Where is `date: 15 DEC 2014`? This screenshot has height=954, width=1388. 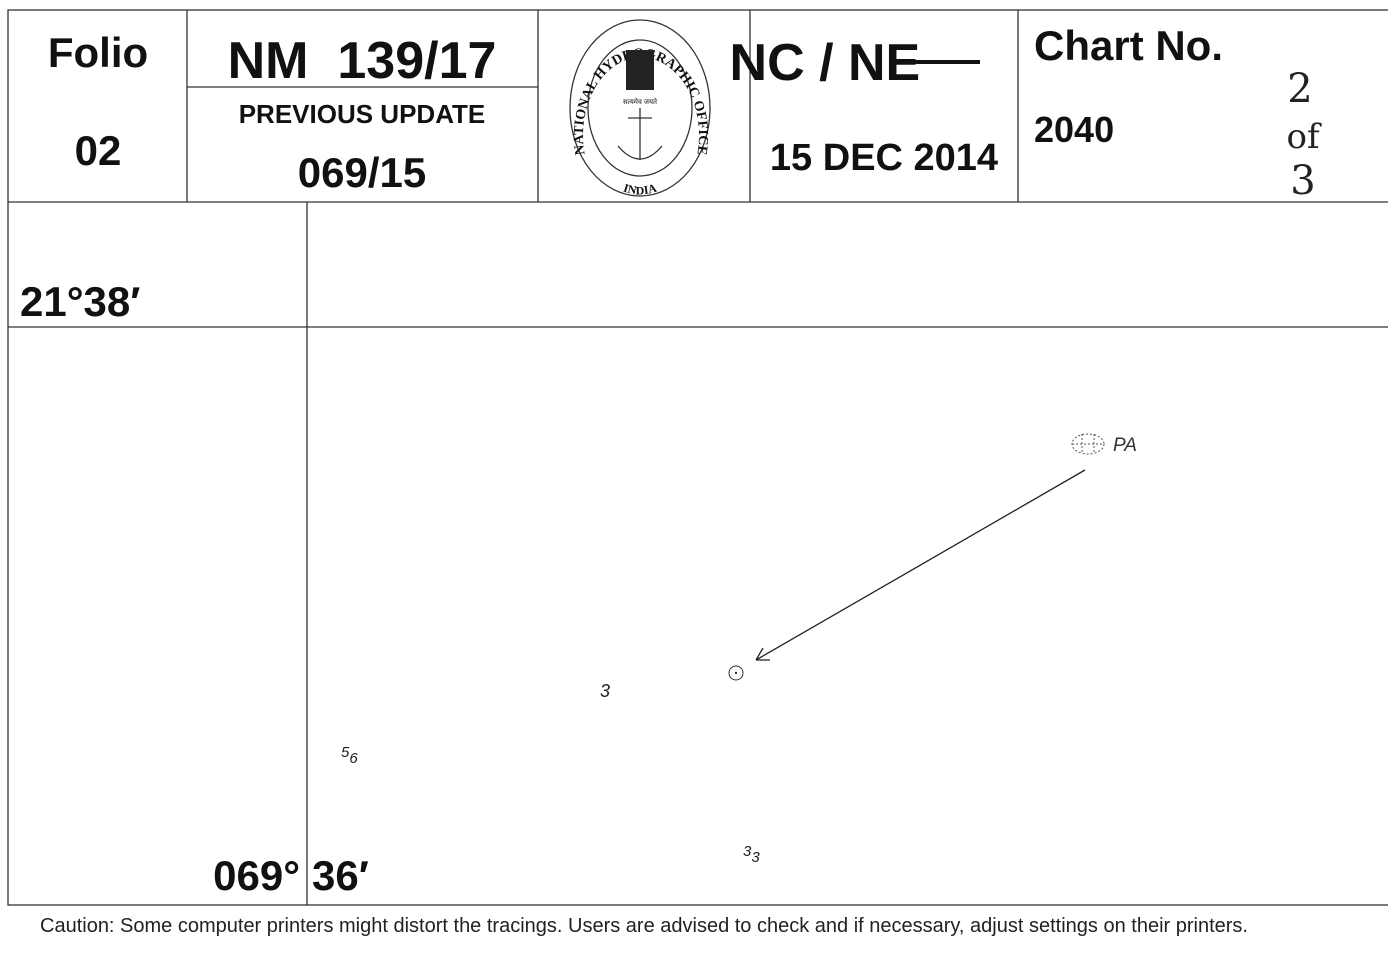
date: 15 DEC 2014 is located at coordinates (884, 158).